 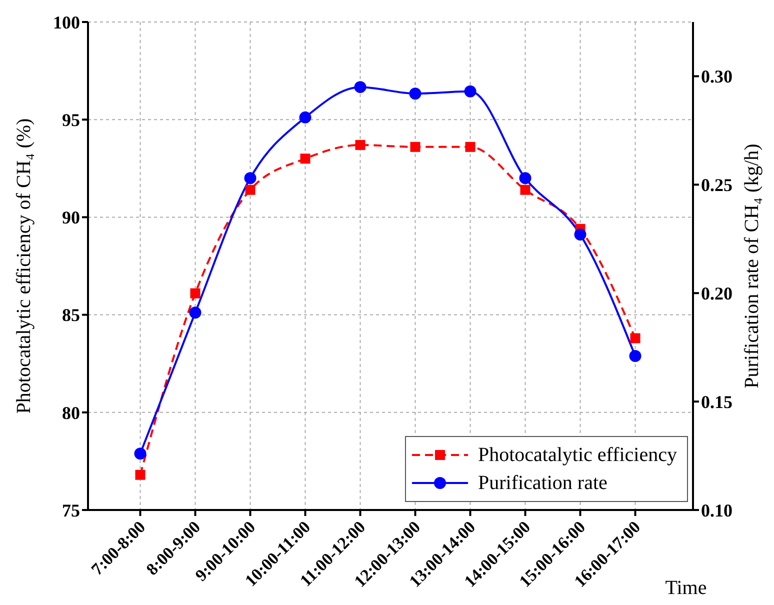 I want to click on y-axis-title: Photocatalytic efficiency of CH₄ (%), so click(x=24, y=266).